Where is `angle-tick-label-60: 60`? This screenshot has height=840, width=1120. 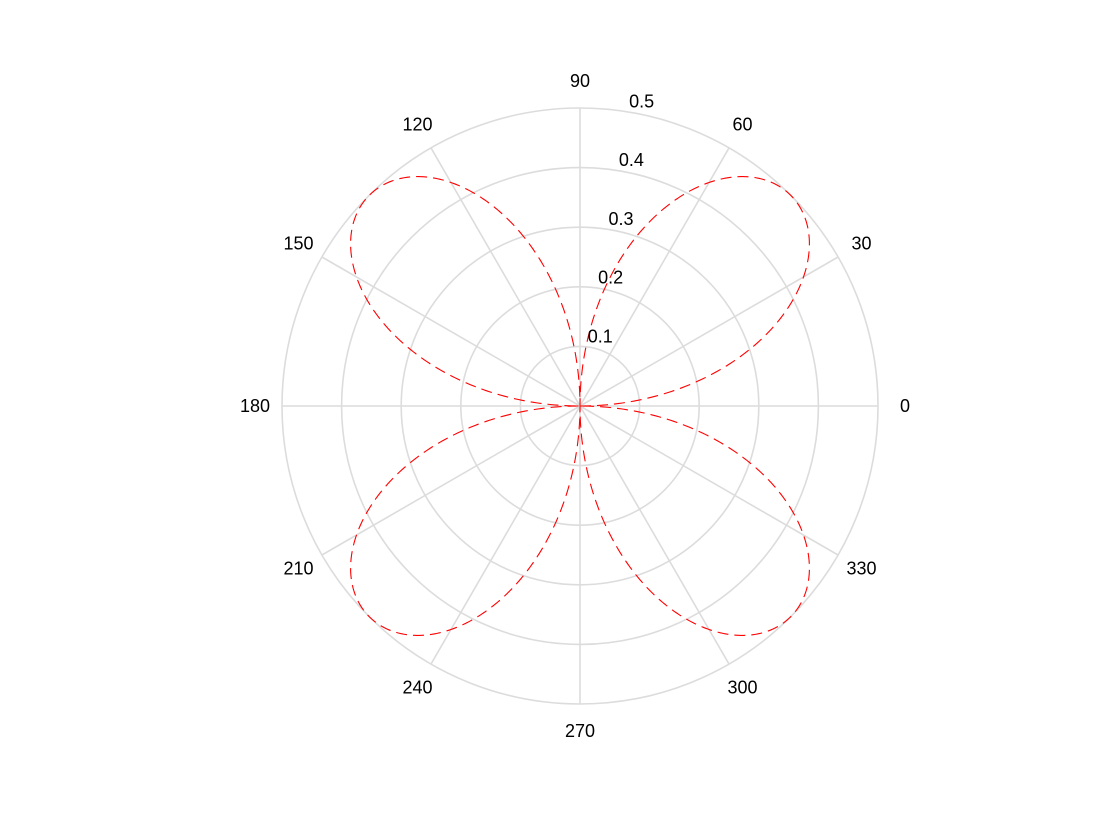
angle-tick-label-60: 60 is located at coordinates (742, 125).